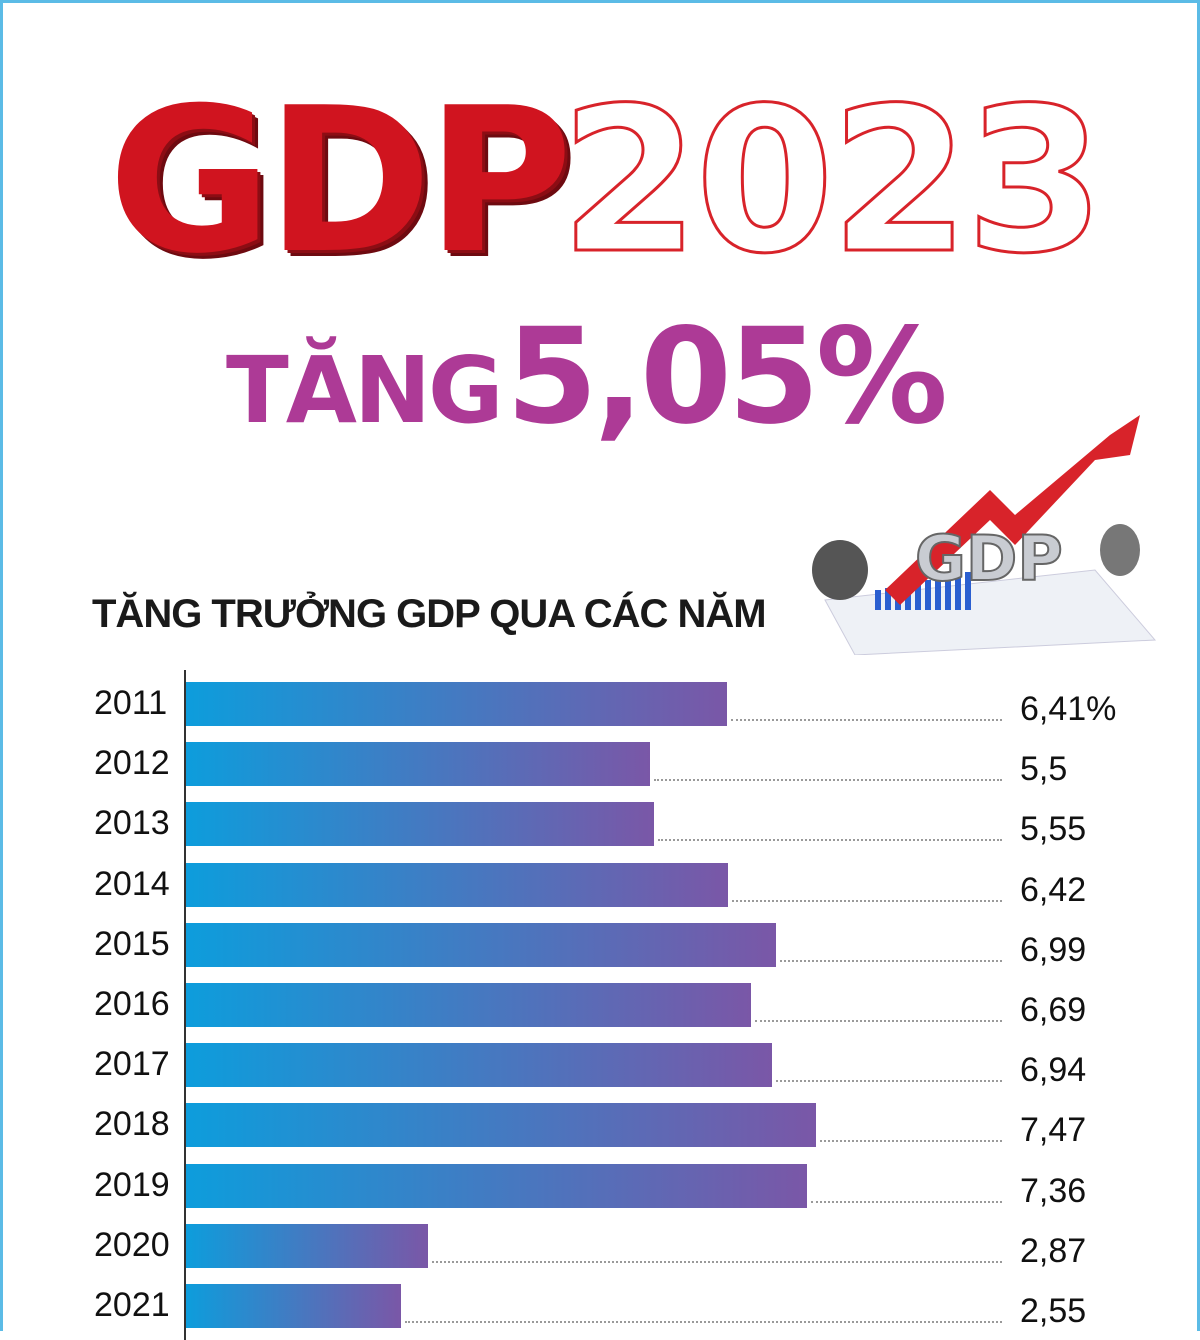 Image resolution: width=1200 pixels, height=1340 pixels. What do you see at coordinates (1044, 769) in the screenshot?
I see `value-label: 5,5` at bounding box center [1044, 769].